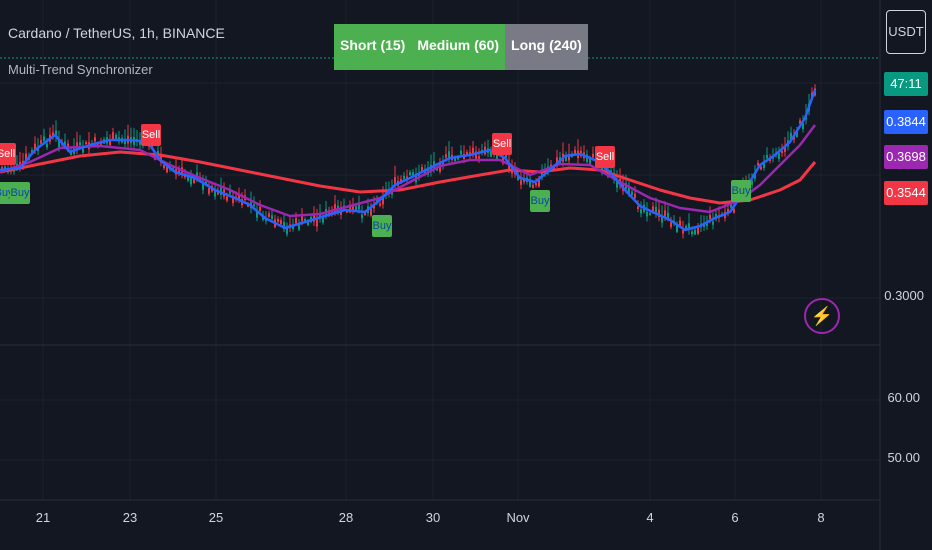 The width and height of the screenshot is (932, 550). I want to click on symbol-title: Cardano / TetherUS, 1h, BINANCE, so click(116, 33).